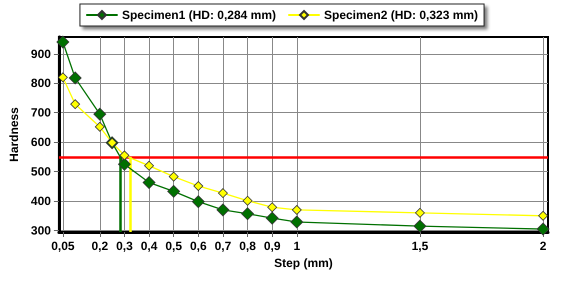 The image size is (564, 293). I want to click on y-tick-label: 900, so click(41, 53).